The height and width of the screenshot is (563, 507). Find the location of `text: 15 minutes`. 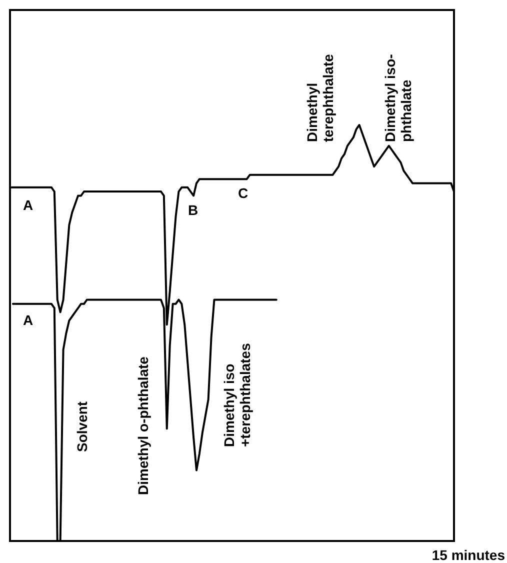

text: 15 minutes is located at coordinates (469, 555).